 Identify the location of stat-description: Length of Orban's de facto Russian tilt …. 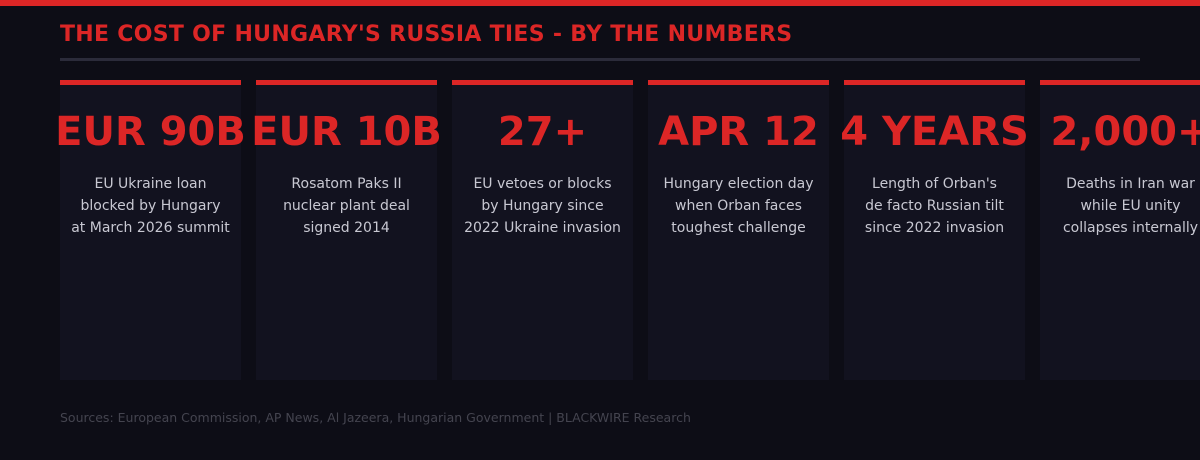
(934, 206).